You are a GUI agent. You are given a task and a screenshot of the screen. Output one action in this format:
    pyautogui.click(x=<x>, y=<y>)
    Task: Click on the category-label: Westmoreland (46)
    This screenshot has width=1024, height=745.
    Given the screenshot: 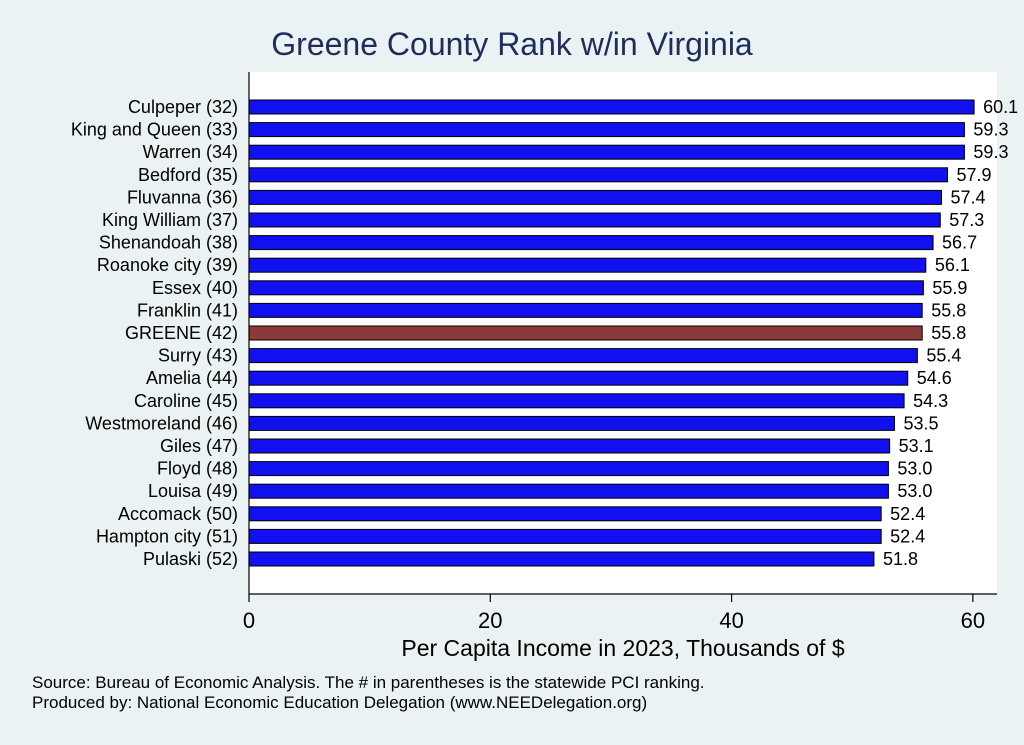 What is the action you would take?
    pyautogui.click(x=161, y=423)
    